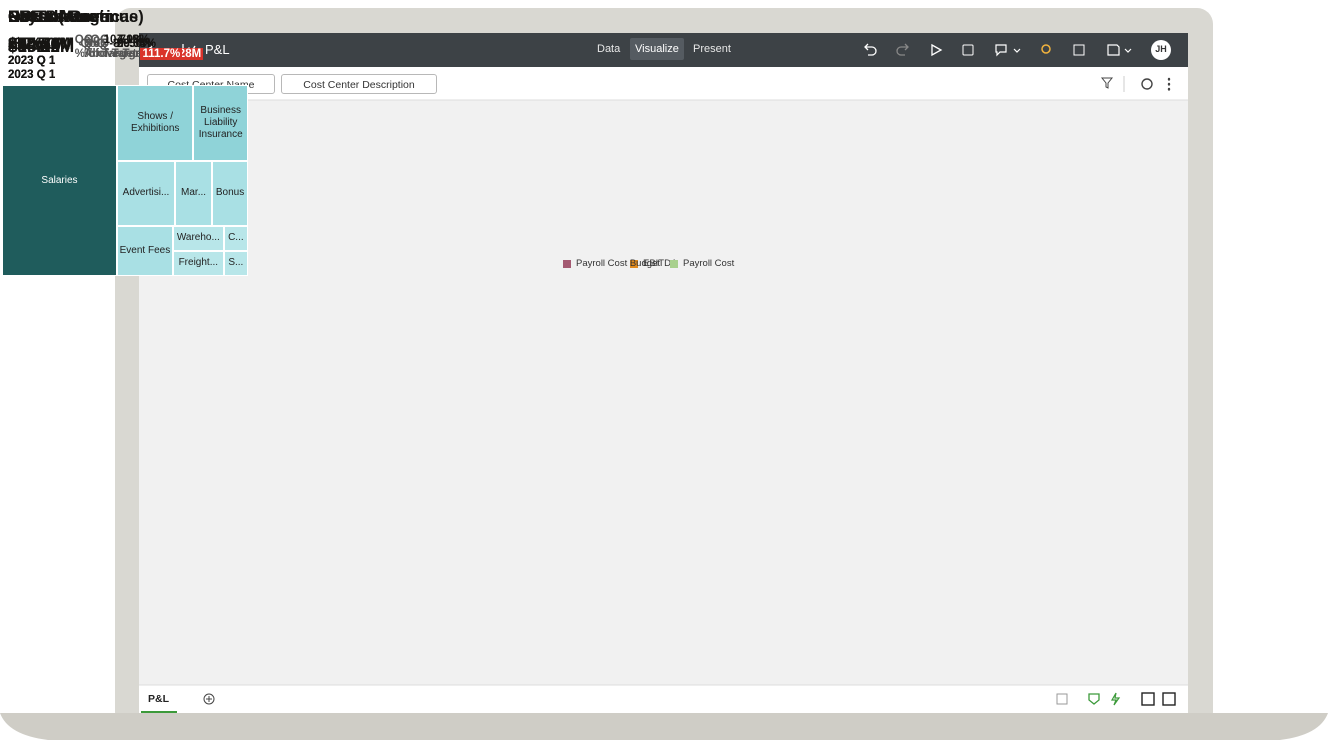 This screenshot has height=747, width=1328. Describe the element at coordinates (359, 84) in the screenshot. I see `filter-chip: Cost Center Description` at that location.